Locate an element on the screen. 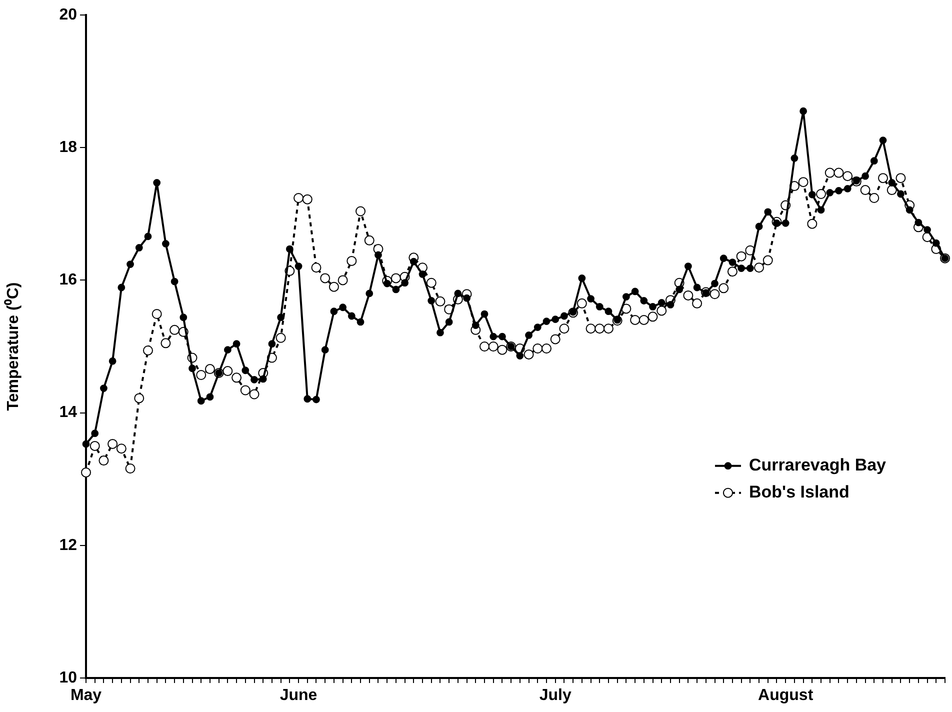 The height and width of the screenshot is (712, 952). y-tick-label: 16 is located at coordinates (68, 280).